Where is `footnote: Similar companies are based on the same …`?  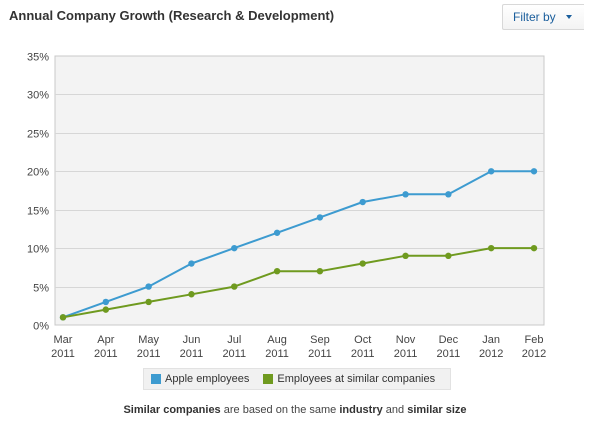 footnote: Similar companies are based on the same … is located at coordinates (295, 410).